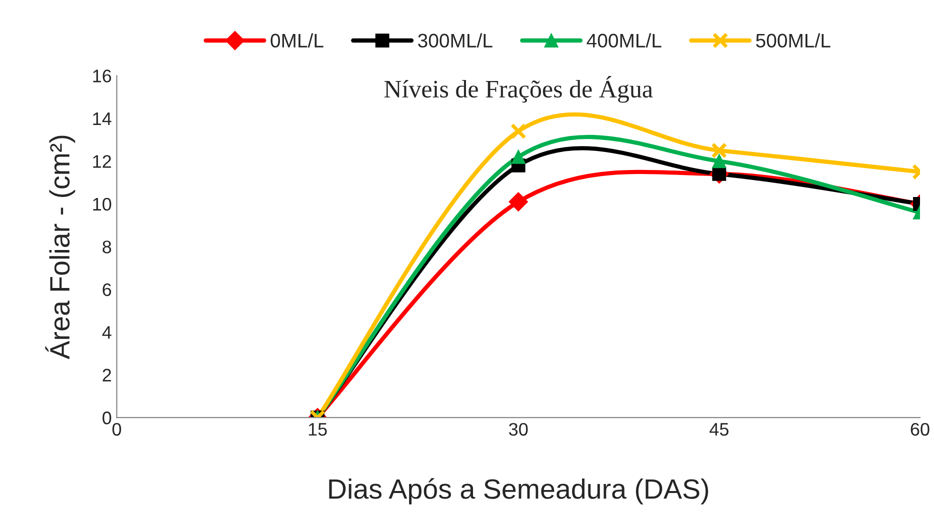 This screenshot has height=522, width=934. What do you see at coordinates (102, 76) in the screenshot?
I see `y-tick-label: 16` at bounding box center [102, 76].